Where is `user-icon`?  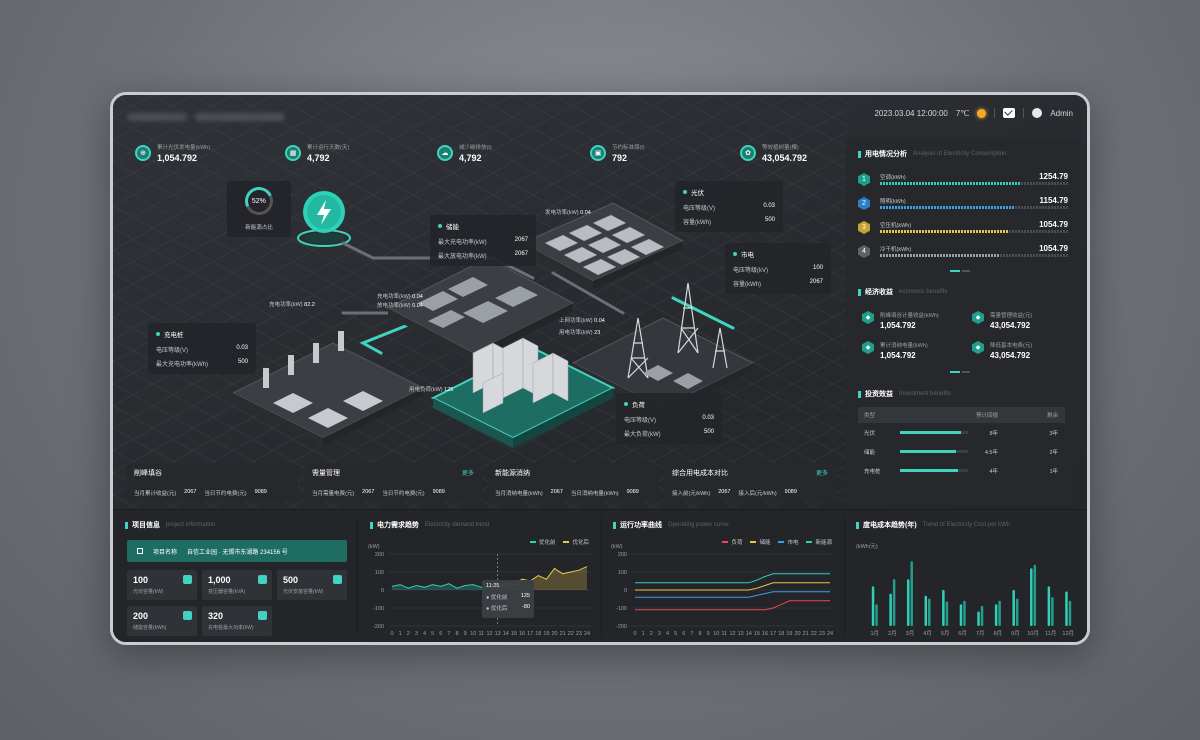 user-icon is located at coordinates (1037, 113).